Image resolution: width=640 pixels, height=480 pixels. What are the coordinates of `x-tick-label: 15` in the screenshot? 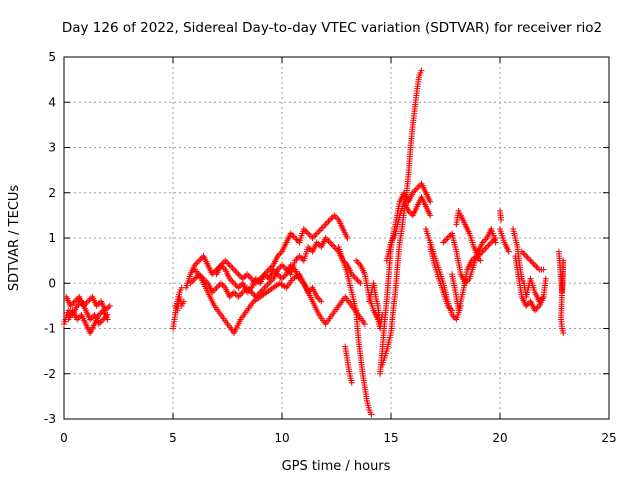 It's located at (390, 438).